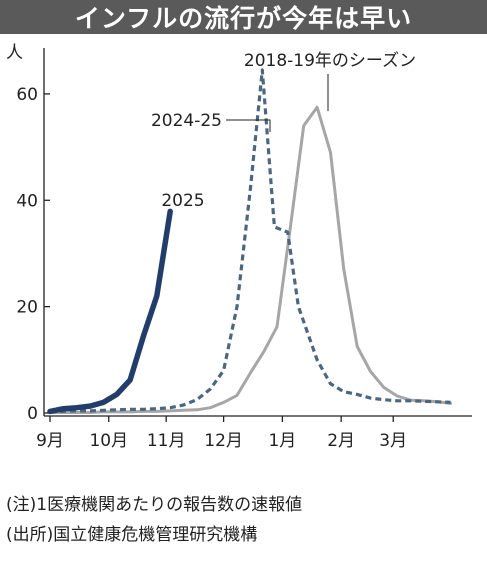  Describe the element at coordinates (50, 441) in the screenshot. I see `x-tick-label: 9月` at that location.